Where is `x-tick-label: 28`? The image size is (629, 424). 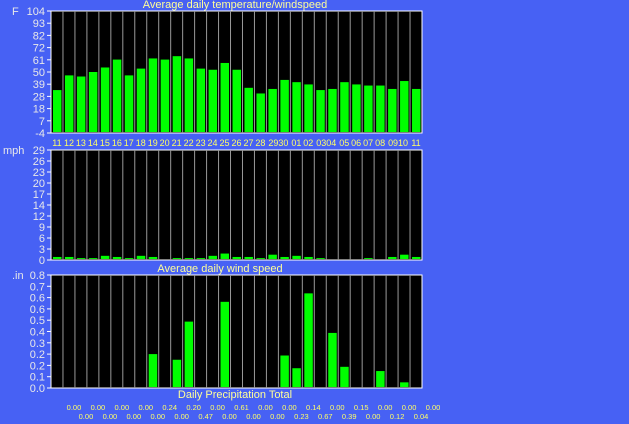 x-tick-label: 28 is located at coordinates (260, 143).